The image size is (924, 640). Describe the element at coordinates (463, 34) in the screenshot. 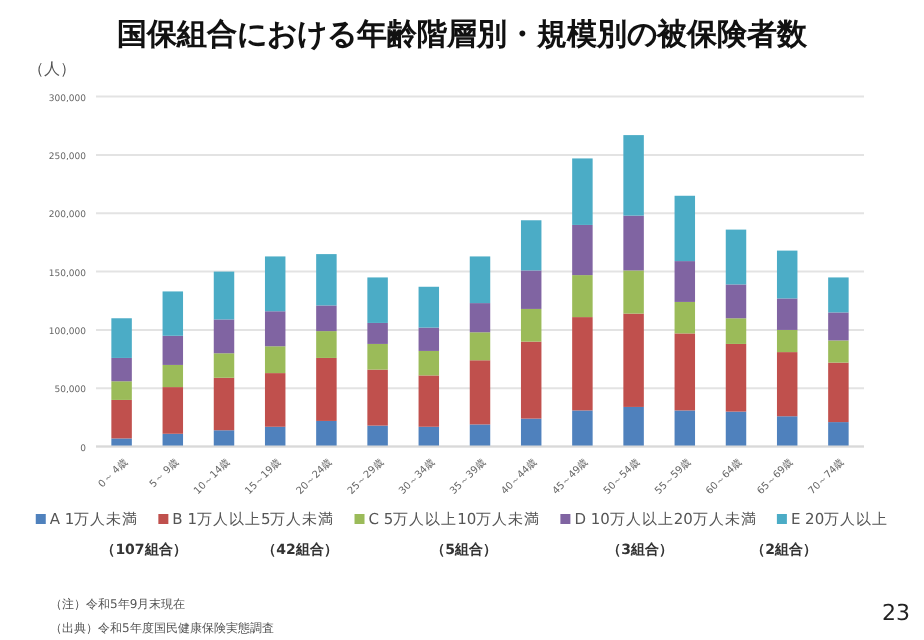

I see `chart-title: 国保組合における年齢階層別・規模別の被保険者数` at that location.